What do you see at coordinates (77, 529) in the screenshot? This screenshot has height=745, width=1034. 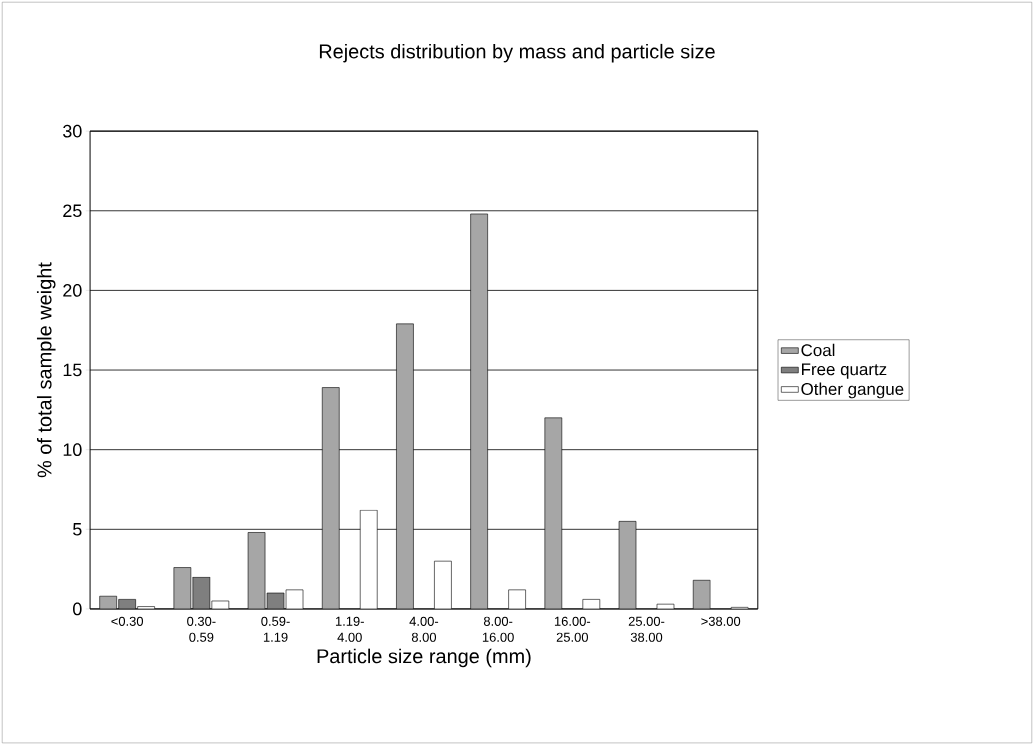 I see `y-tick-label: 5` at bounding box center [77, 529].